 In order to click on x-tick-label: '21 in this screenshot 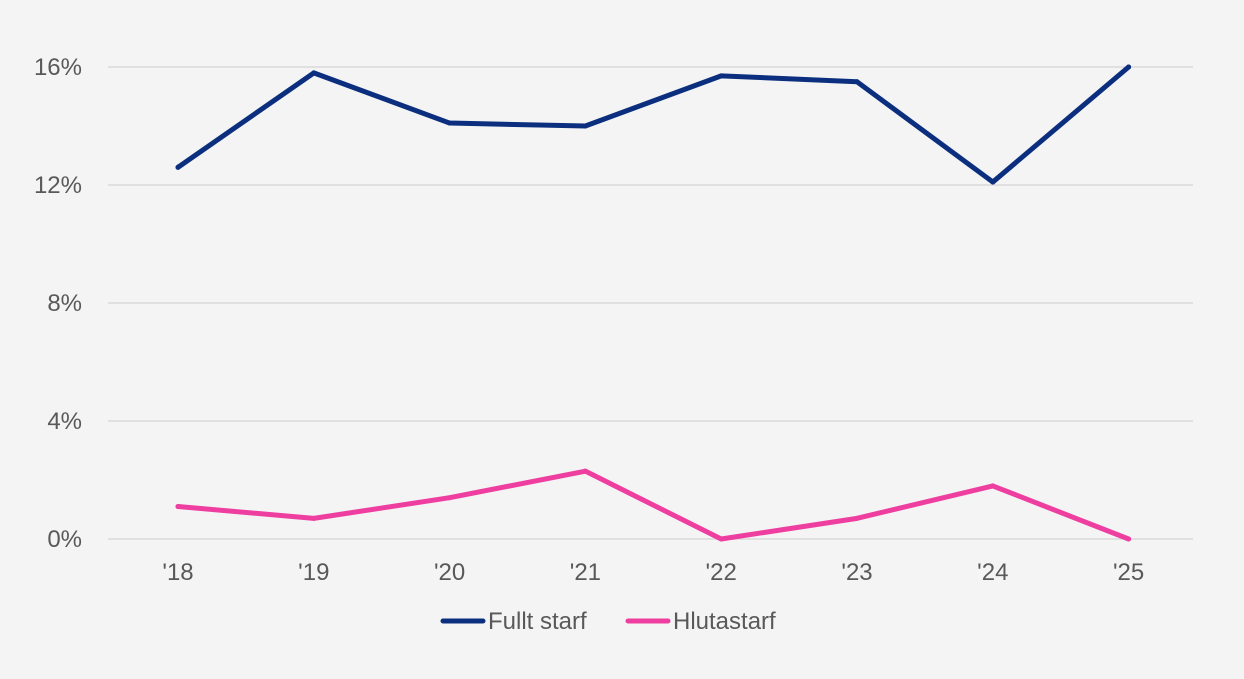, I will do `click(585, 572)`.